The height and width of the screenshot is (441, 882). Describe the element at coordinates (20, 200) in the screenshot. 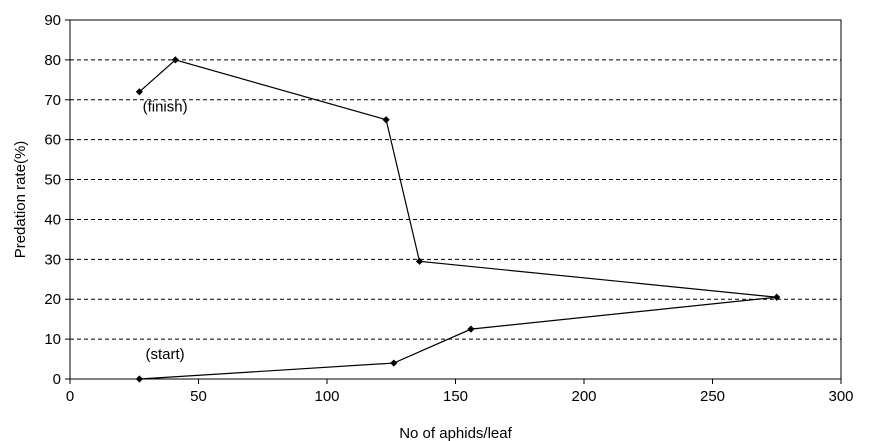

I see `y-axis-label: Predation rate(%)` at that location.